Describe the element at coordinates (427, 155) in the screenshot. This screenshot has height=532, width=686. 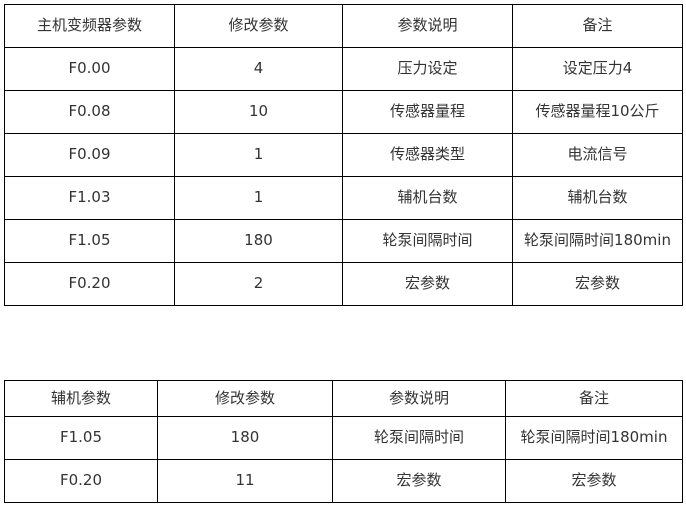
I see `cell: 传感器类型` at that location.